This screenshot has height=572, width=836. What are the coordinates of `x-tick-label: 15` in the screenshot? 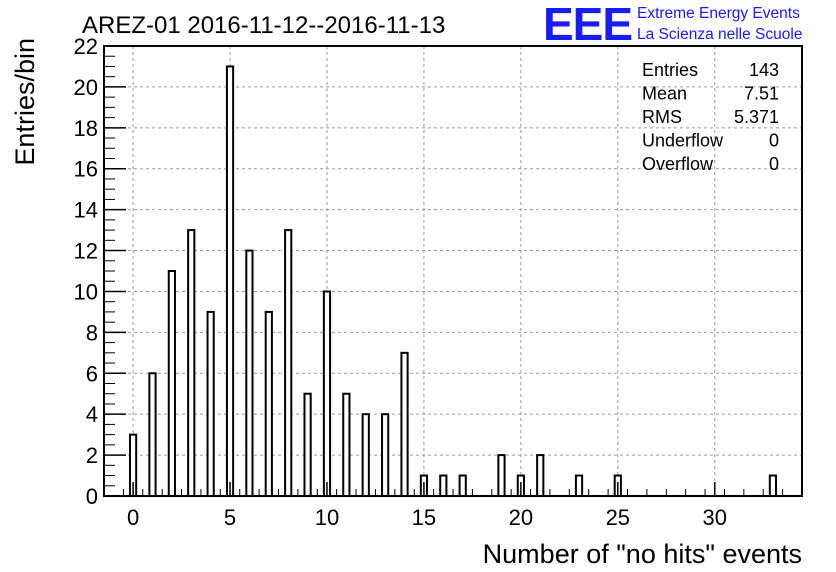 It's located at (424, 517).